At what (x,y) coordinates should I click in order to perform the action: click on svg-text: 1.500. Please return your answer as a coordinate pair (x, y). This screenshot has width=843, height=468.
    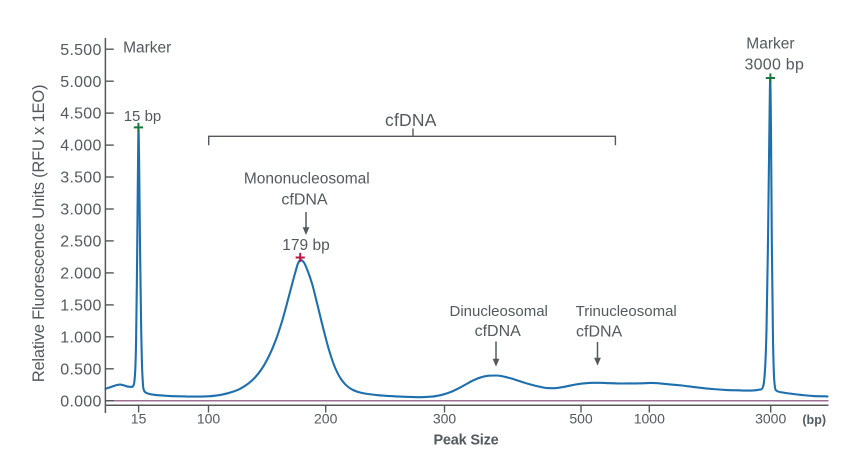
    Looking at the image, I should click on (80, 306).